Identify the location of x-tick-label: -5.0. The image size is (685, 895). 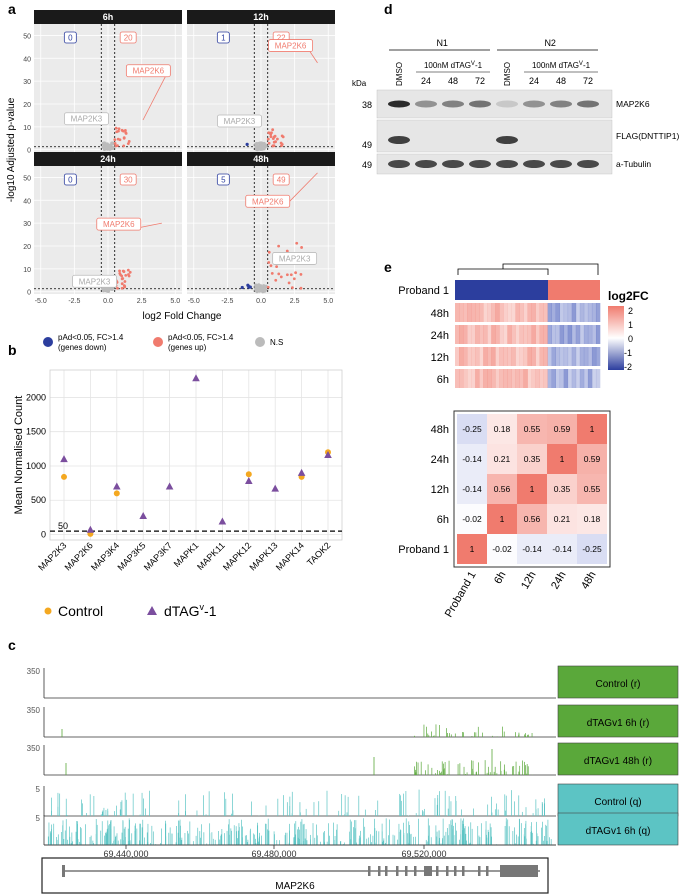
(41, 301).